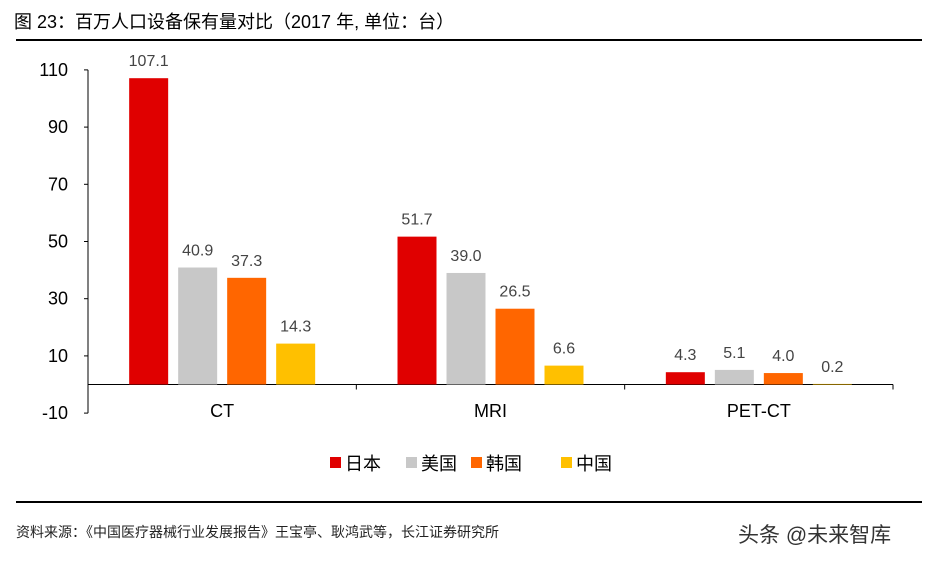 Image resolution: width=927 pixels, height=563 pixels. What do you see at coordinates (335, 462) in the screenshot?
I see `legend-swatch-日本` at bounding box center [335, 462].